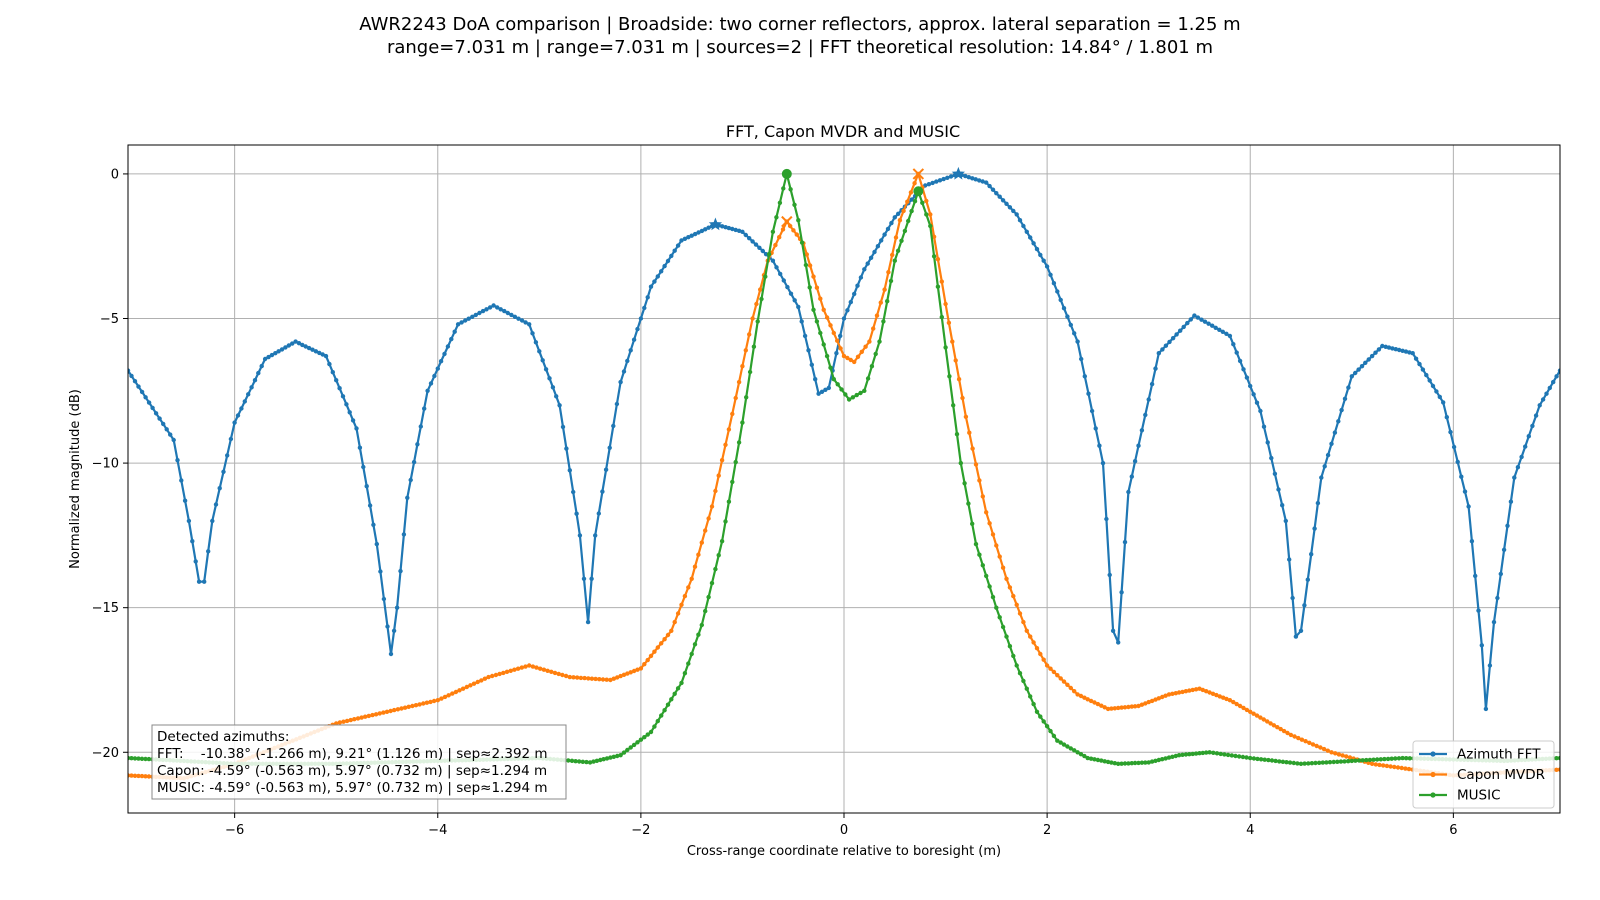  Describe the element at coordinates (1501, 775) in the screenshot. I see `legend-label: Capon MVDR` at that location.